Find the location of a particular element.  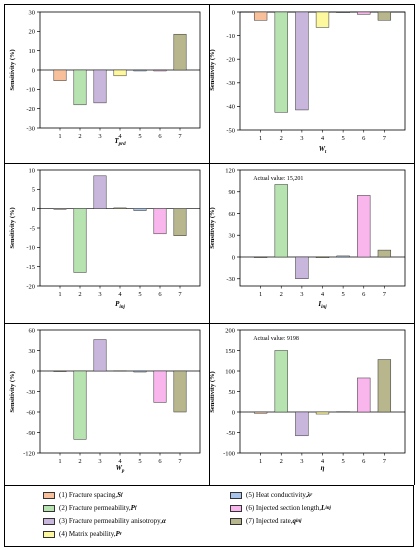

y-tick-label: -5 is located at coordinates (32, 228).